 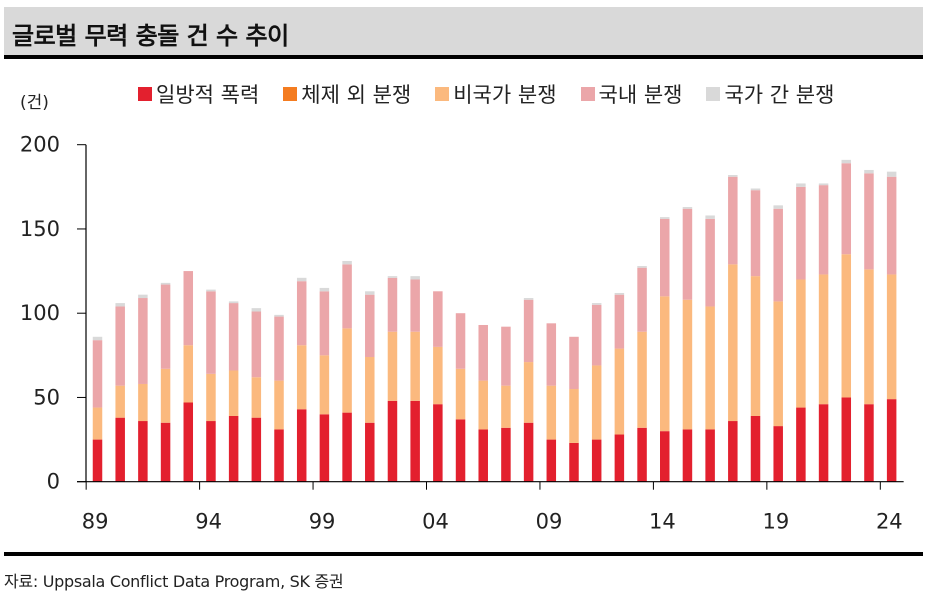 What do you see at coordinates (40, 313) in the screenshot?
I see `y-tick-label: 100` at bounding box center [40, 313].